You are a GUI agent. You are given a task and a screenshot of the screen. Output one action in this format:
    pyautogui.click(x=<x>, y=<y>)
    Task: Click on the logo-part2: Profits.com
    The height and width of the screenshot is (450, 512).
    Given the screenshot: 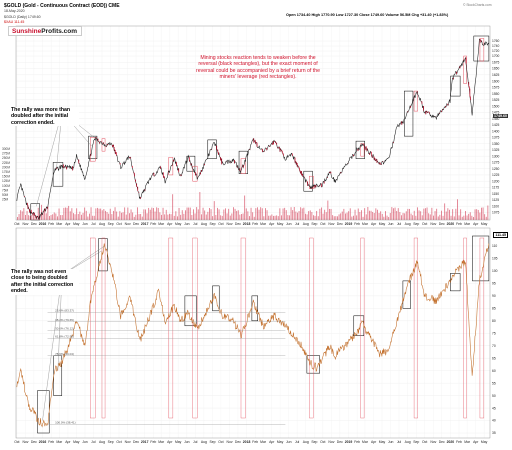 What is the action you would take?
    pyautogui.click(x=59, y=31)
    